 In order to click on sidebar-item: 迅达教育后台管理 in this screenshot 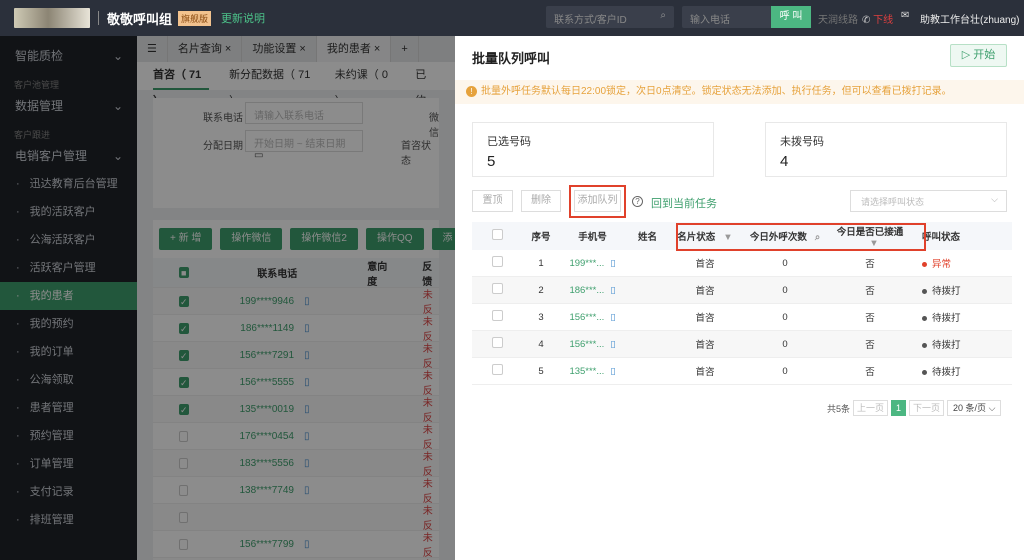, I will do `click(68, 184)`.